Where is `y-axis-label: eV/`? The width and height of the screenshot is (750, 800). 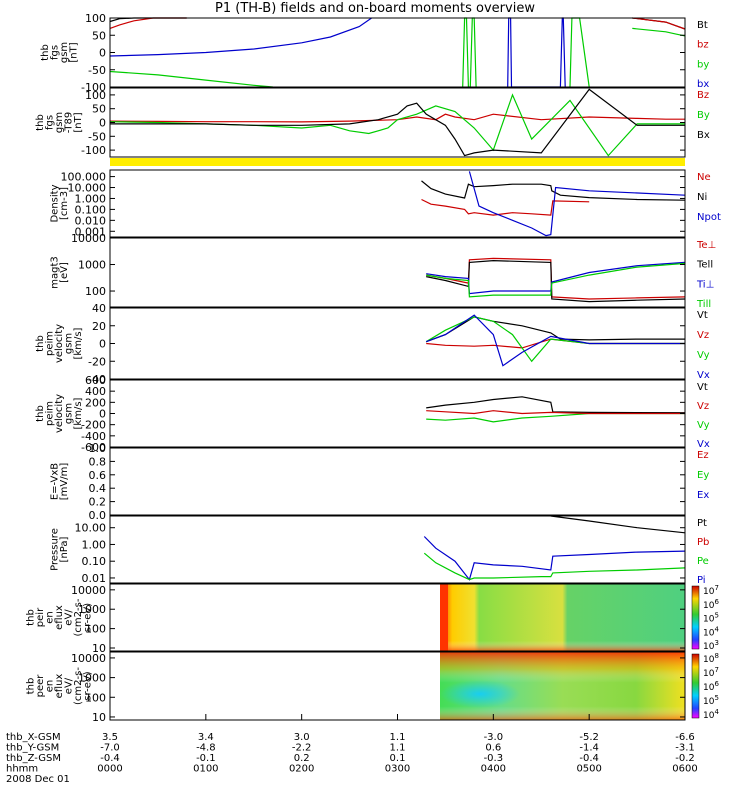 y-axis-label: eV/ is located at coordinates (69, 617).